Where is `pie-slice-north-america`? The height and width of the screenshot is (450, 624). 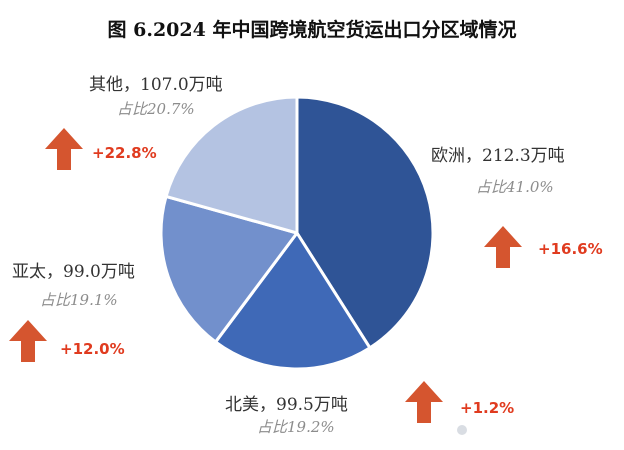 pie-slice-north-america is located at coordinates (293, 301).